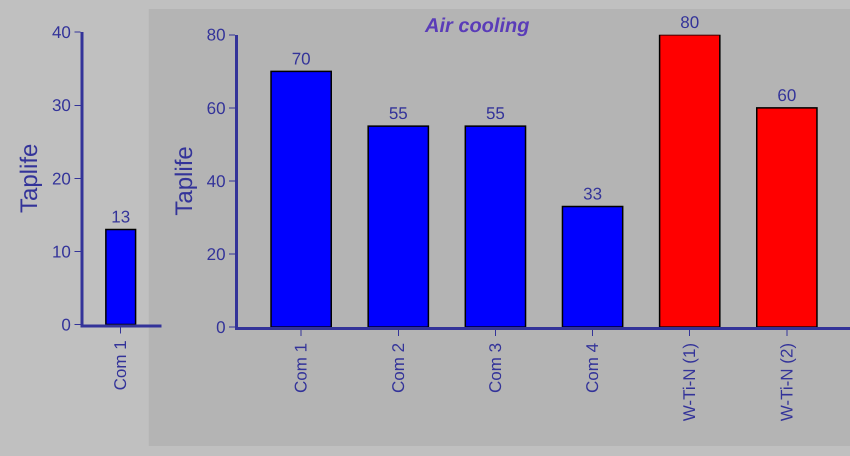 Image resolution: width=850 pixels, height=456 pixels. I want to click on data-label: 60, so click(786, 95).